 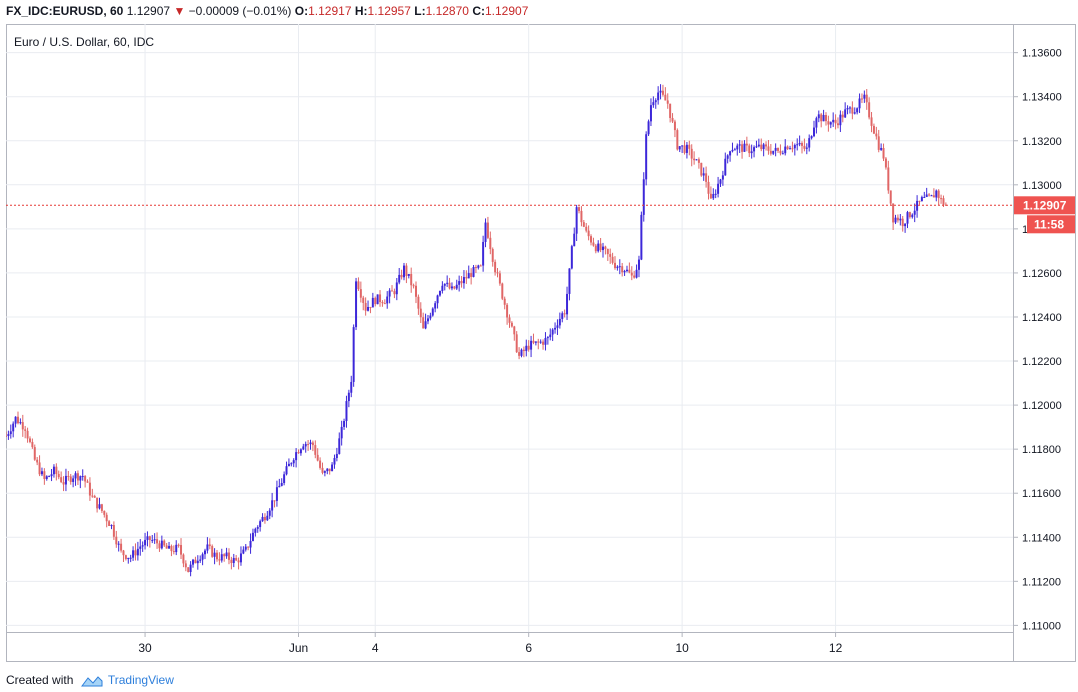 What do you see at coordinates (682, 648) in the screenshot?
I see `x-tick-label: 10` at bounding box center [682, 648].